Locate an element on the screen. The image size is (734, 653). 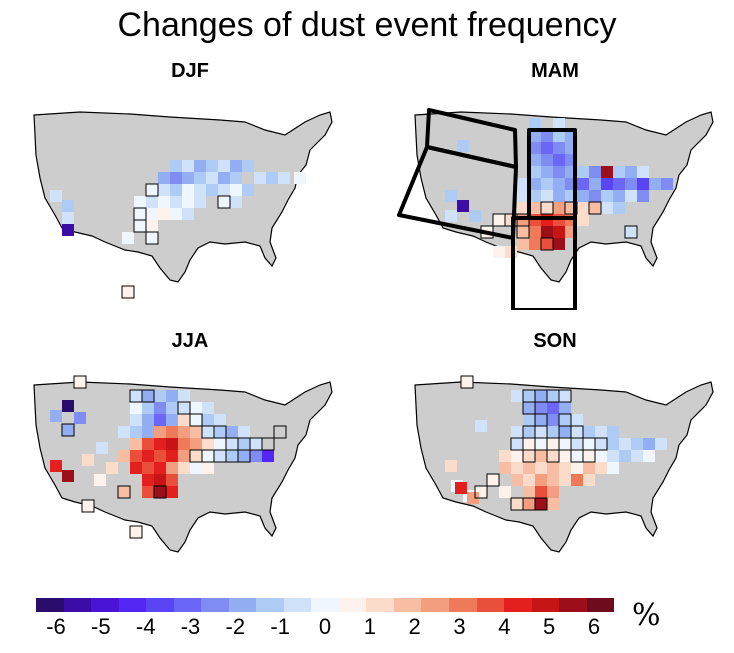
map-son is located at coordinates (564, 464).